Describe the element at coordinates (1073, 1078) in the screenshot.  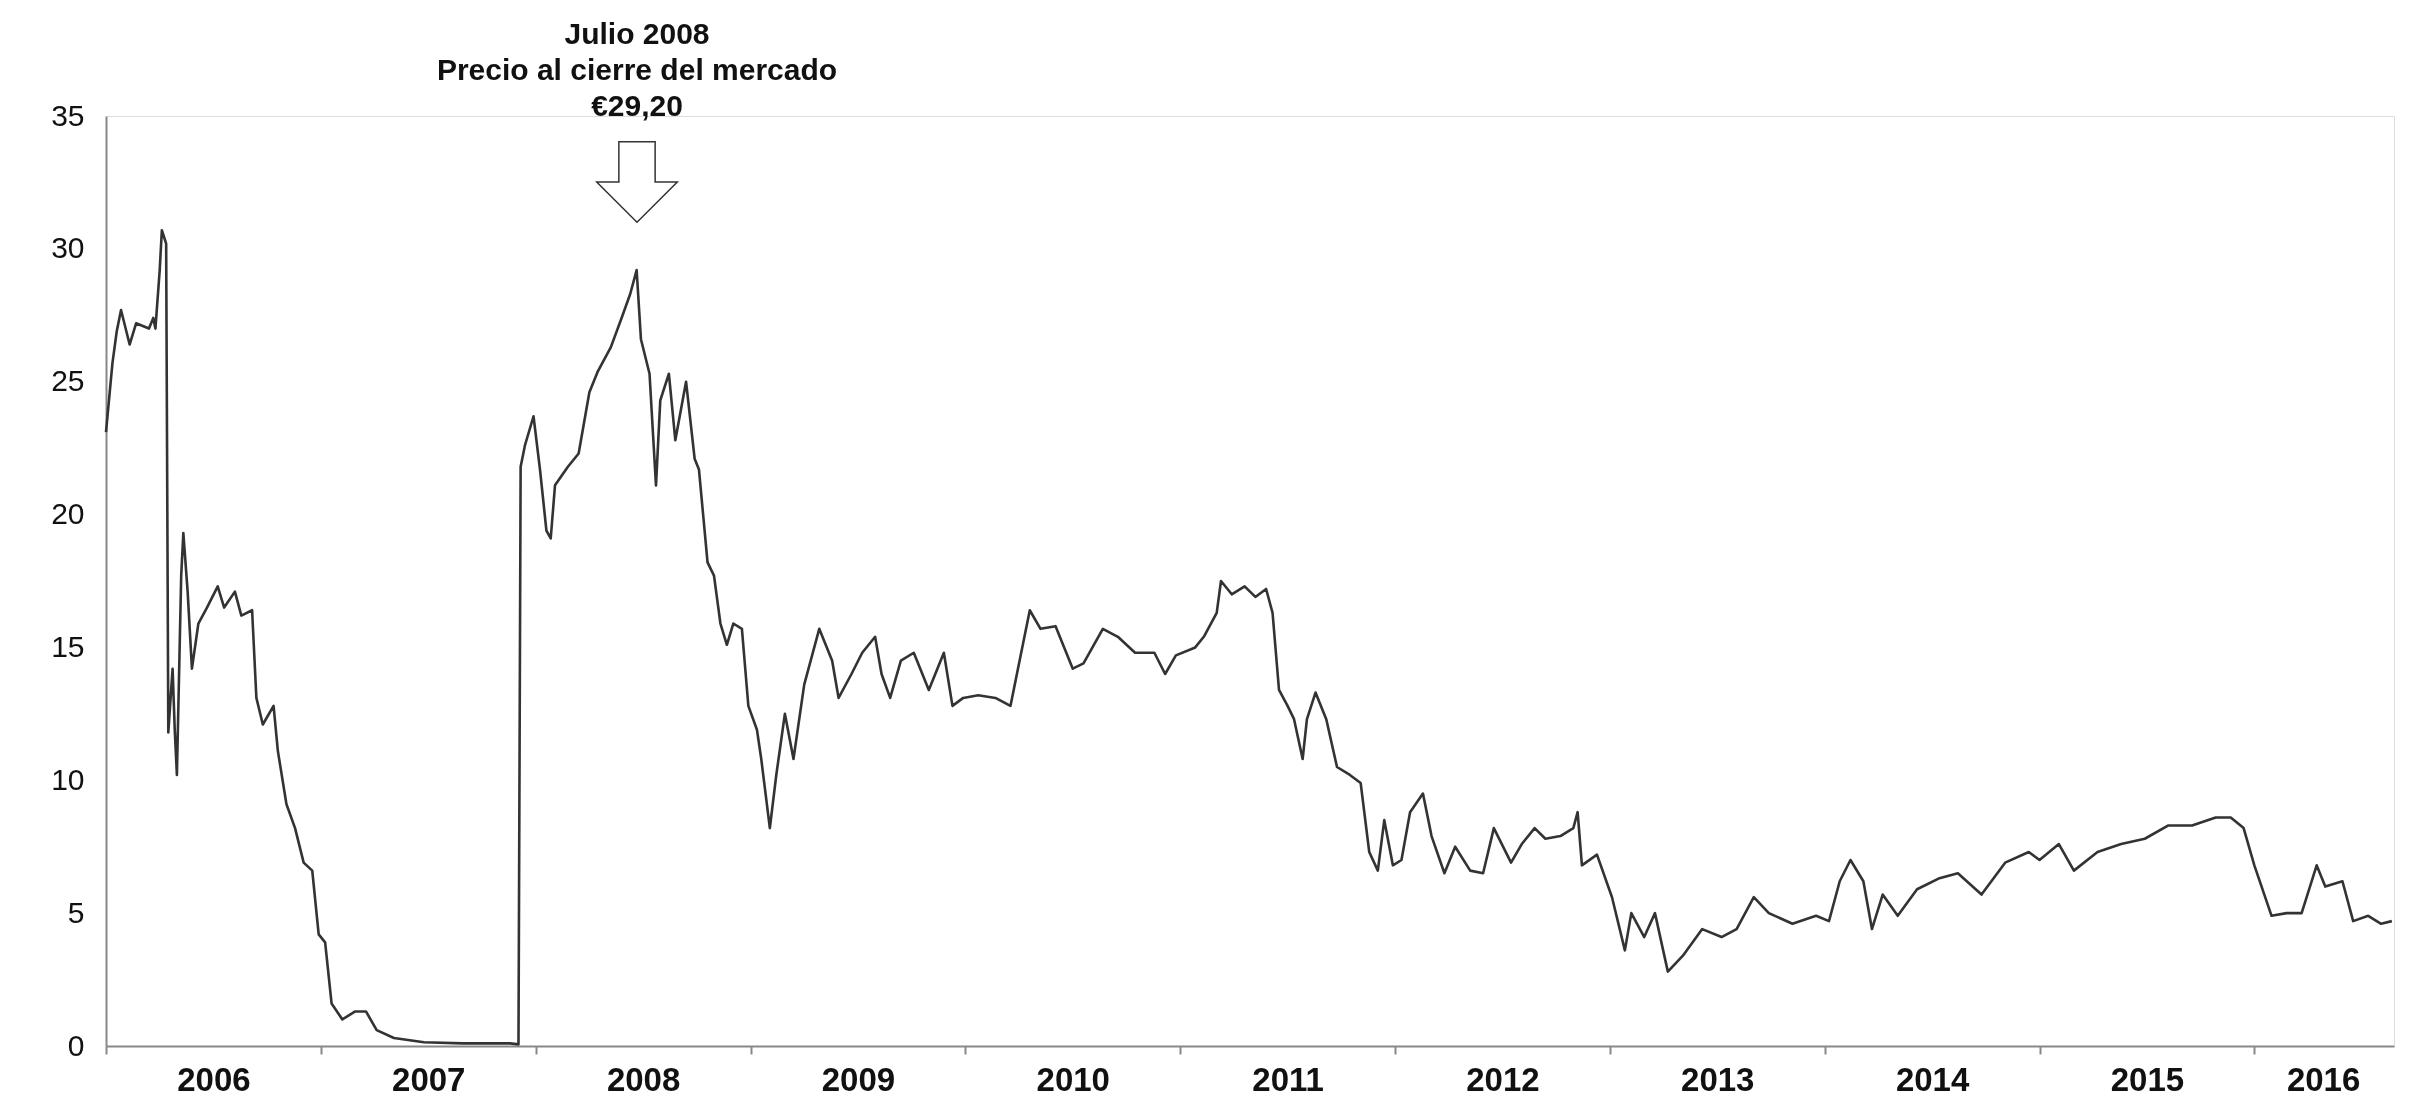
I see `x-tick-label: 2010` at that location.